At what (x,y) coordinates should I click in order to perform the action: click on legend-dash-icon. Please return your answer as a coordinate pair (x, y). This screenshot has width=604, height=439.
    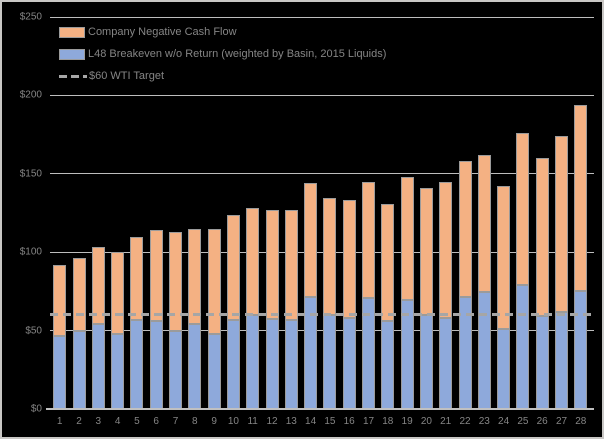
    Looking at the image, I should click on (73, 76).